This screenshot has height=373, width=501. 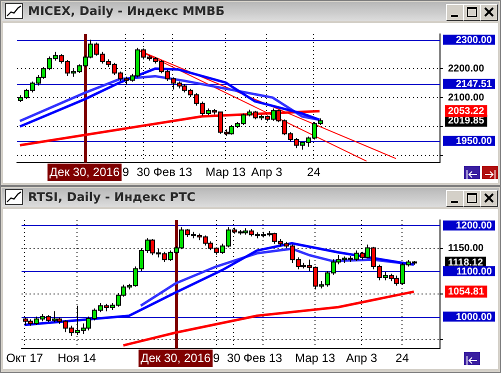 What do you see at coordinates (466, 98) in the screenshot?
I see `y-tick-label: 2100.00` at bounding box center [466, 98].